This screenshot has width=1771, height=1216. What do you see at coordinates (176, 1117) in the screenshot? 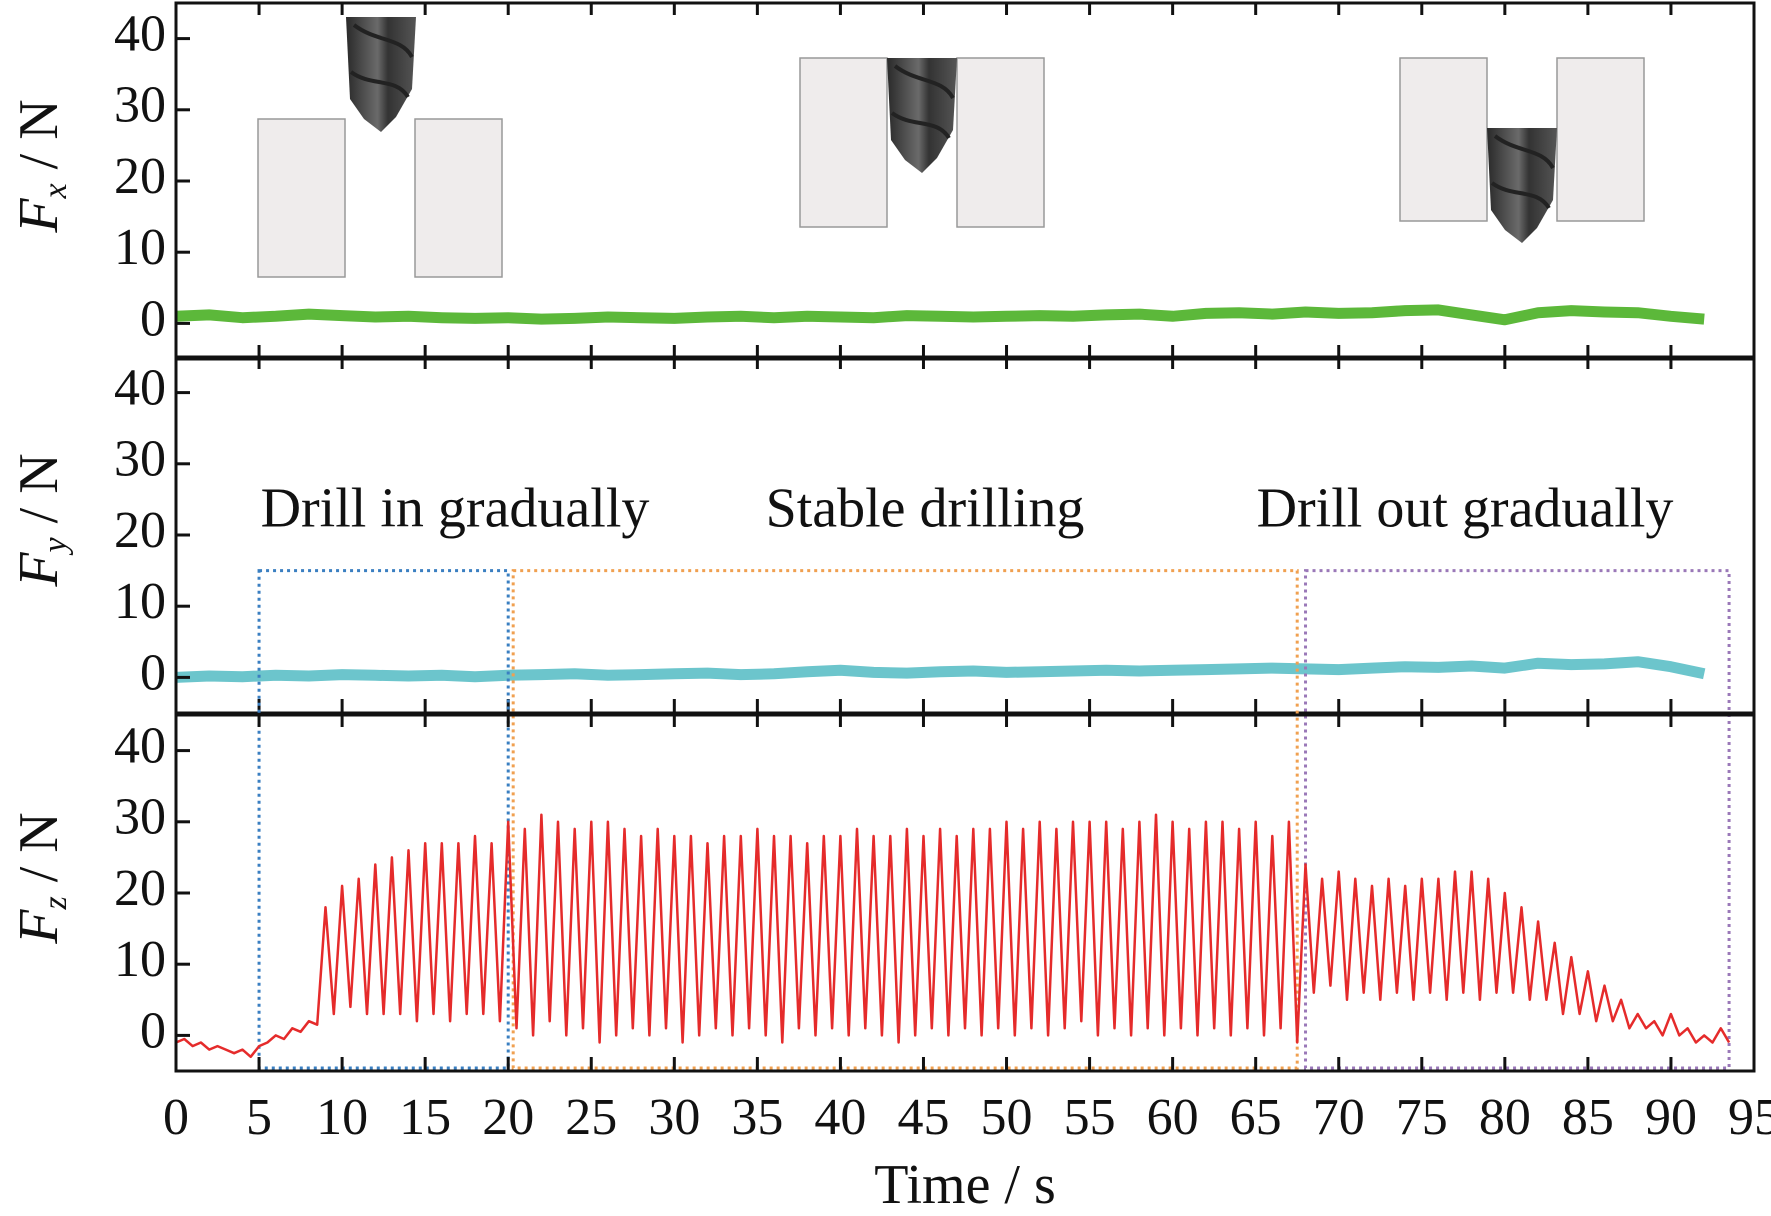
I see `x-tick-label: 0` at bounding box center [176, 1117].